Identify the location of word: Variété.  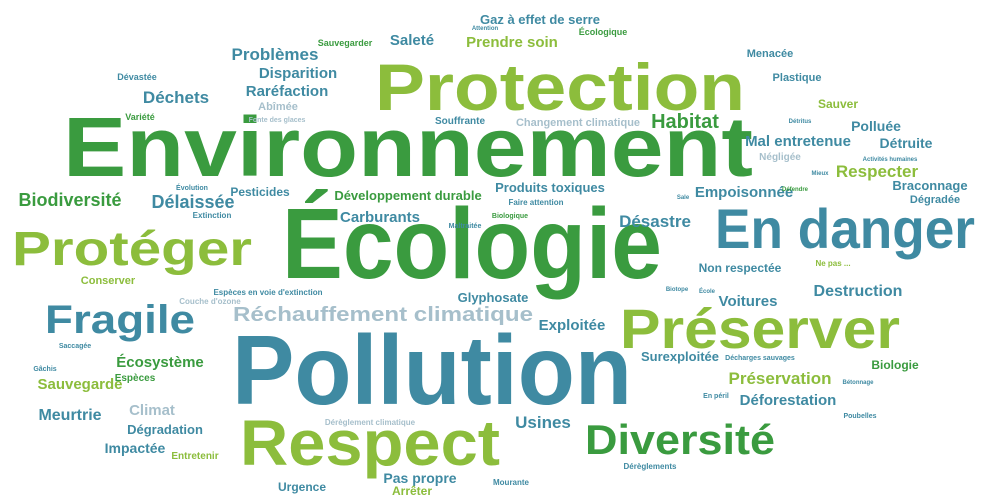
(140, 117).